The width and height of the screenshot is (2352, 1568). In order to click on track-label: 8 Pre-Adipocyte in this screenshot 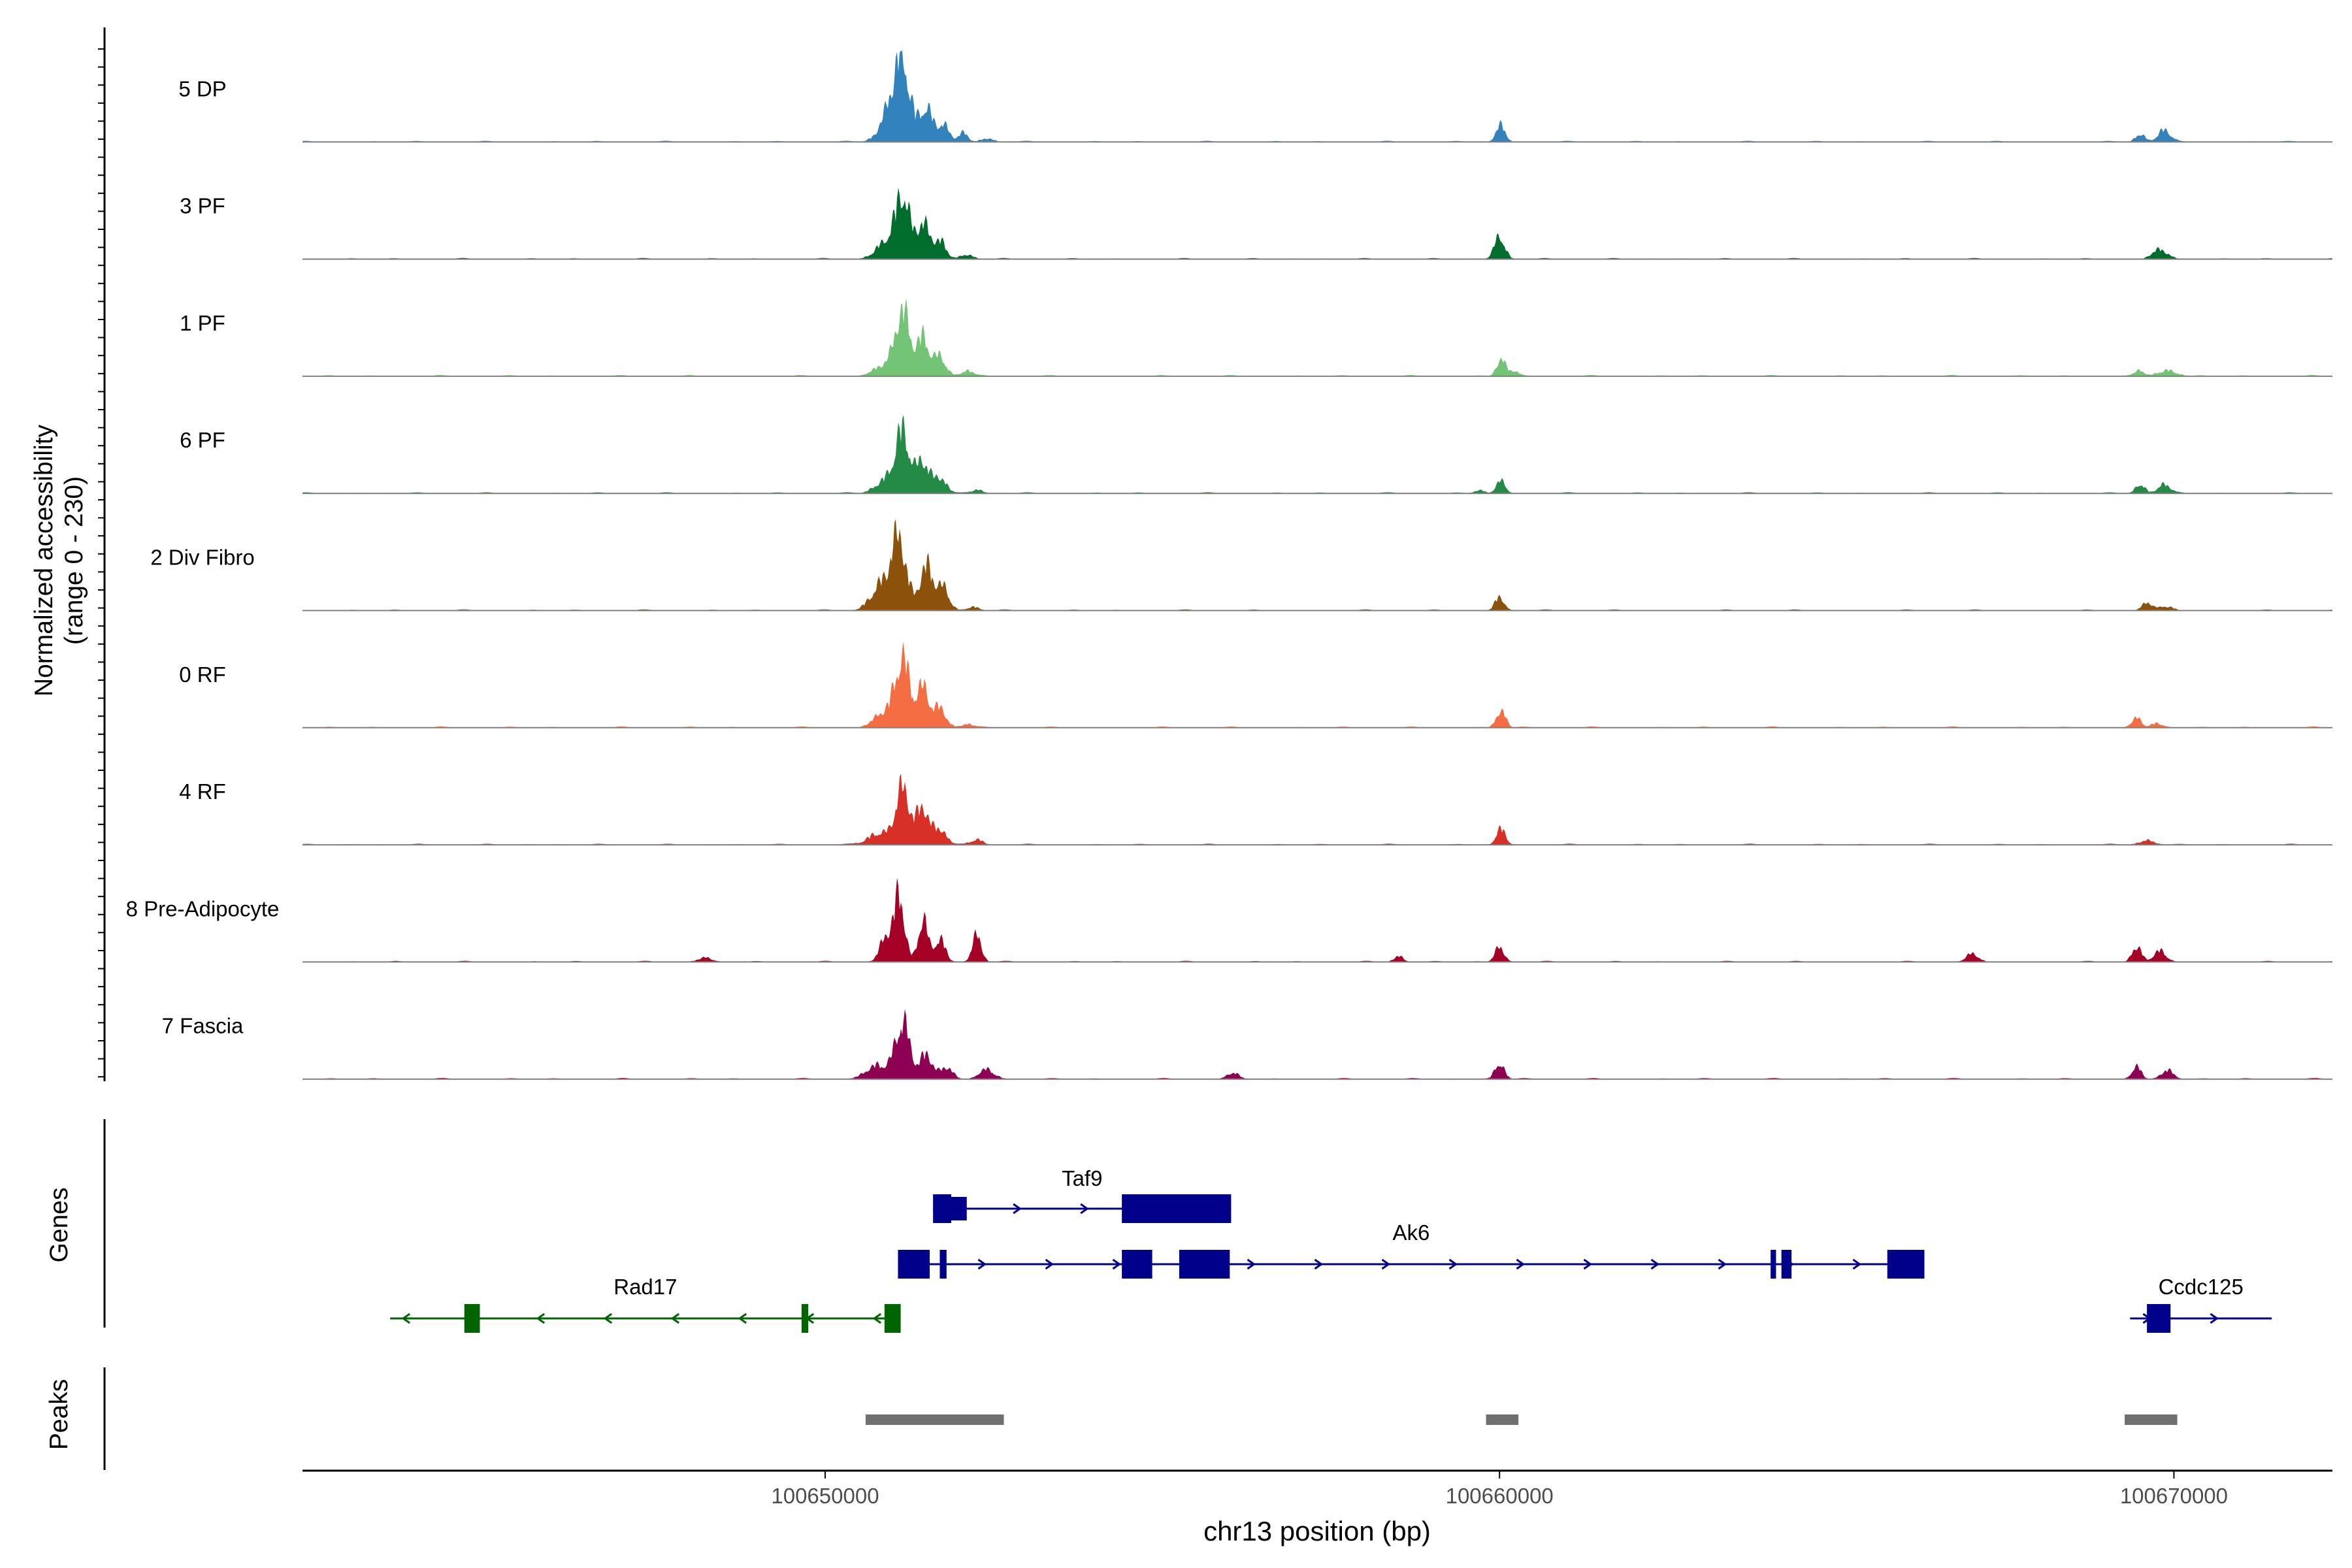, I will do `click(203, 908)`.